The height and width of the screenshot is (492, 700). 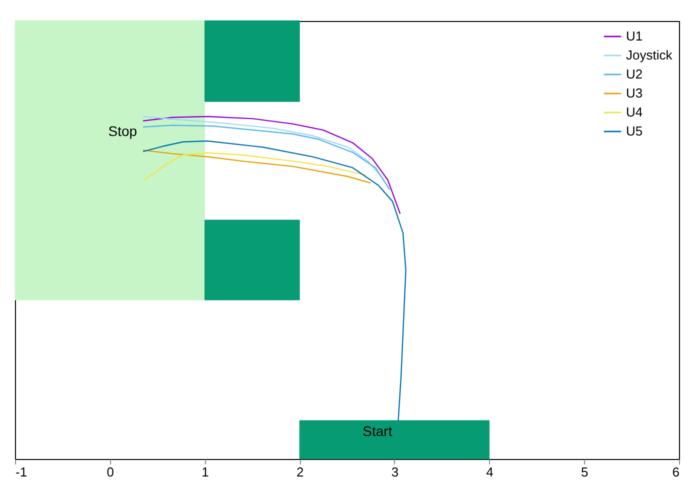 What do you see at coordinates (634, 93) in the screenshot?
I see `legend-label: U3` at bounding box center [634, 93].